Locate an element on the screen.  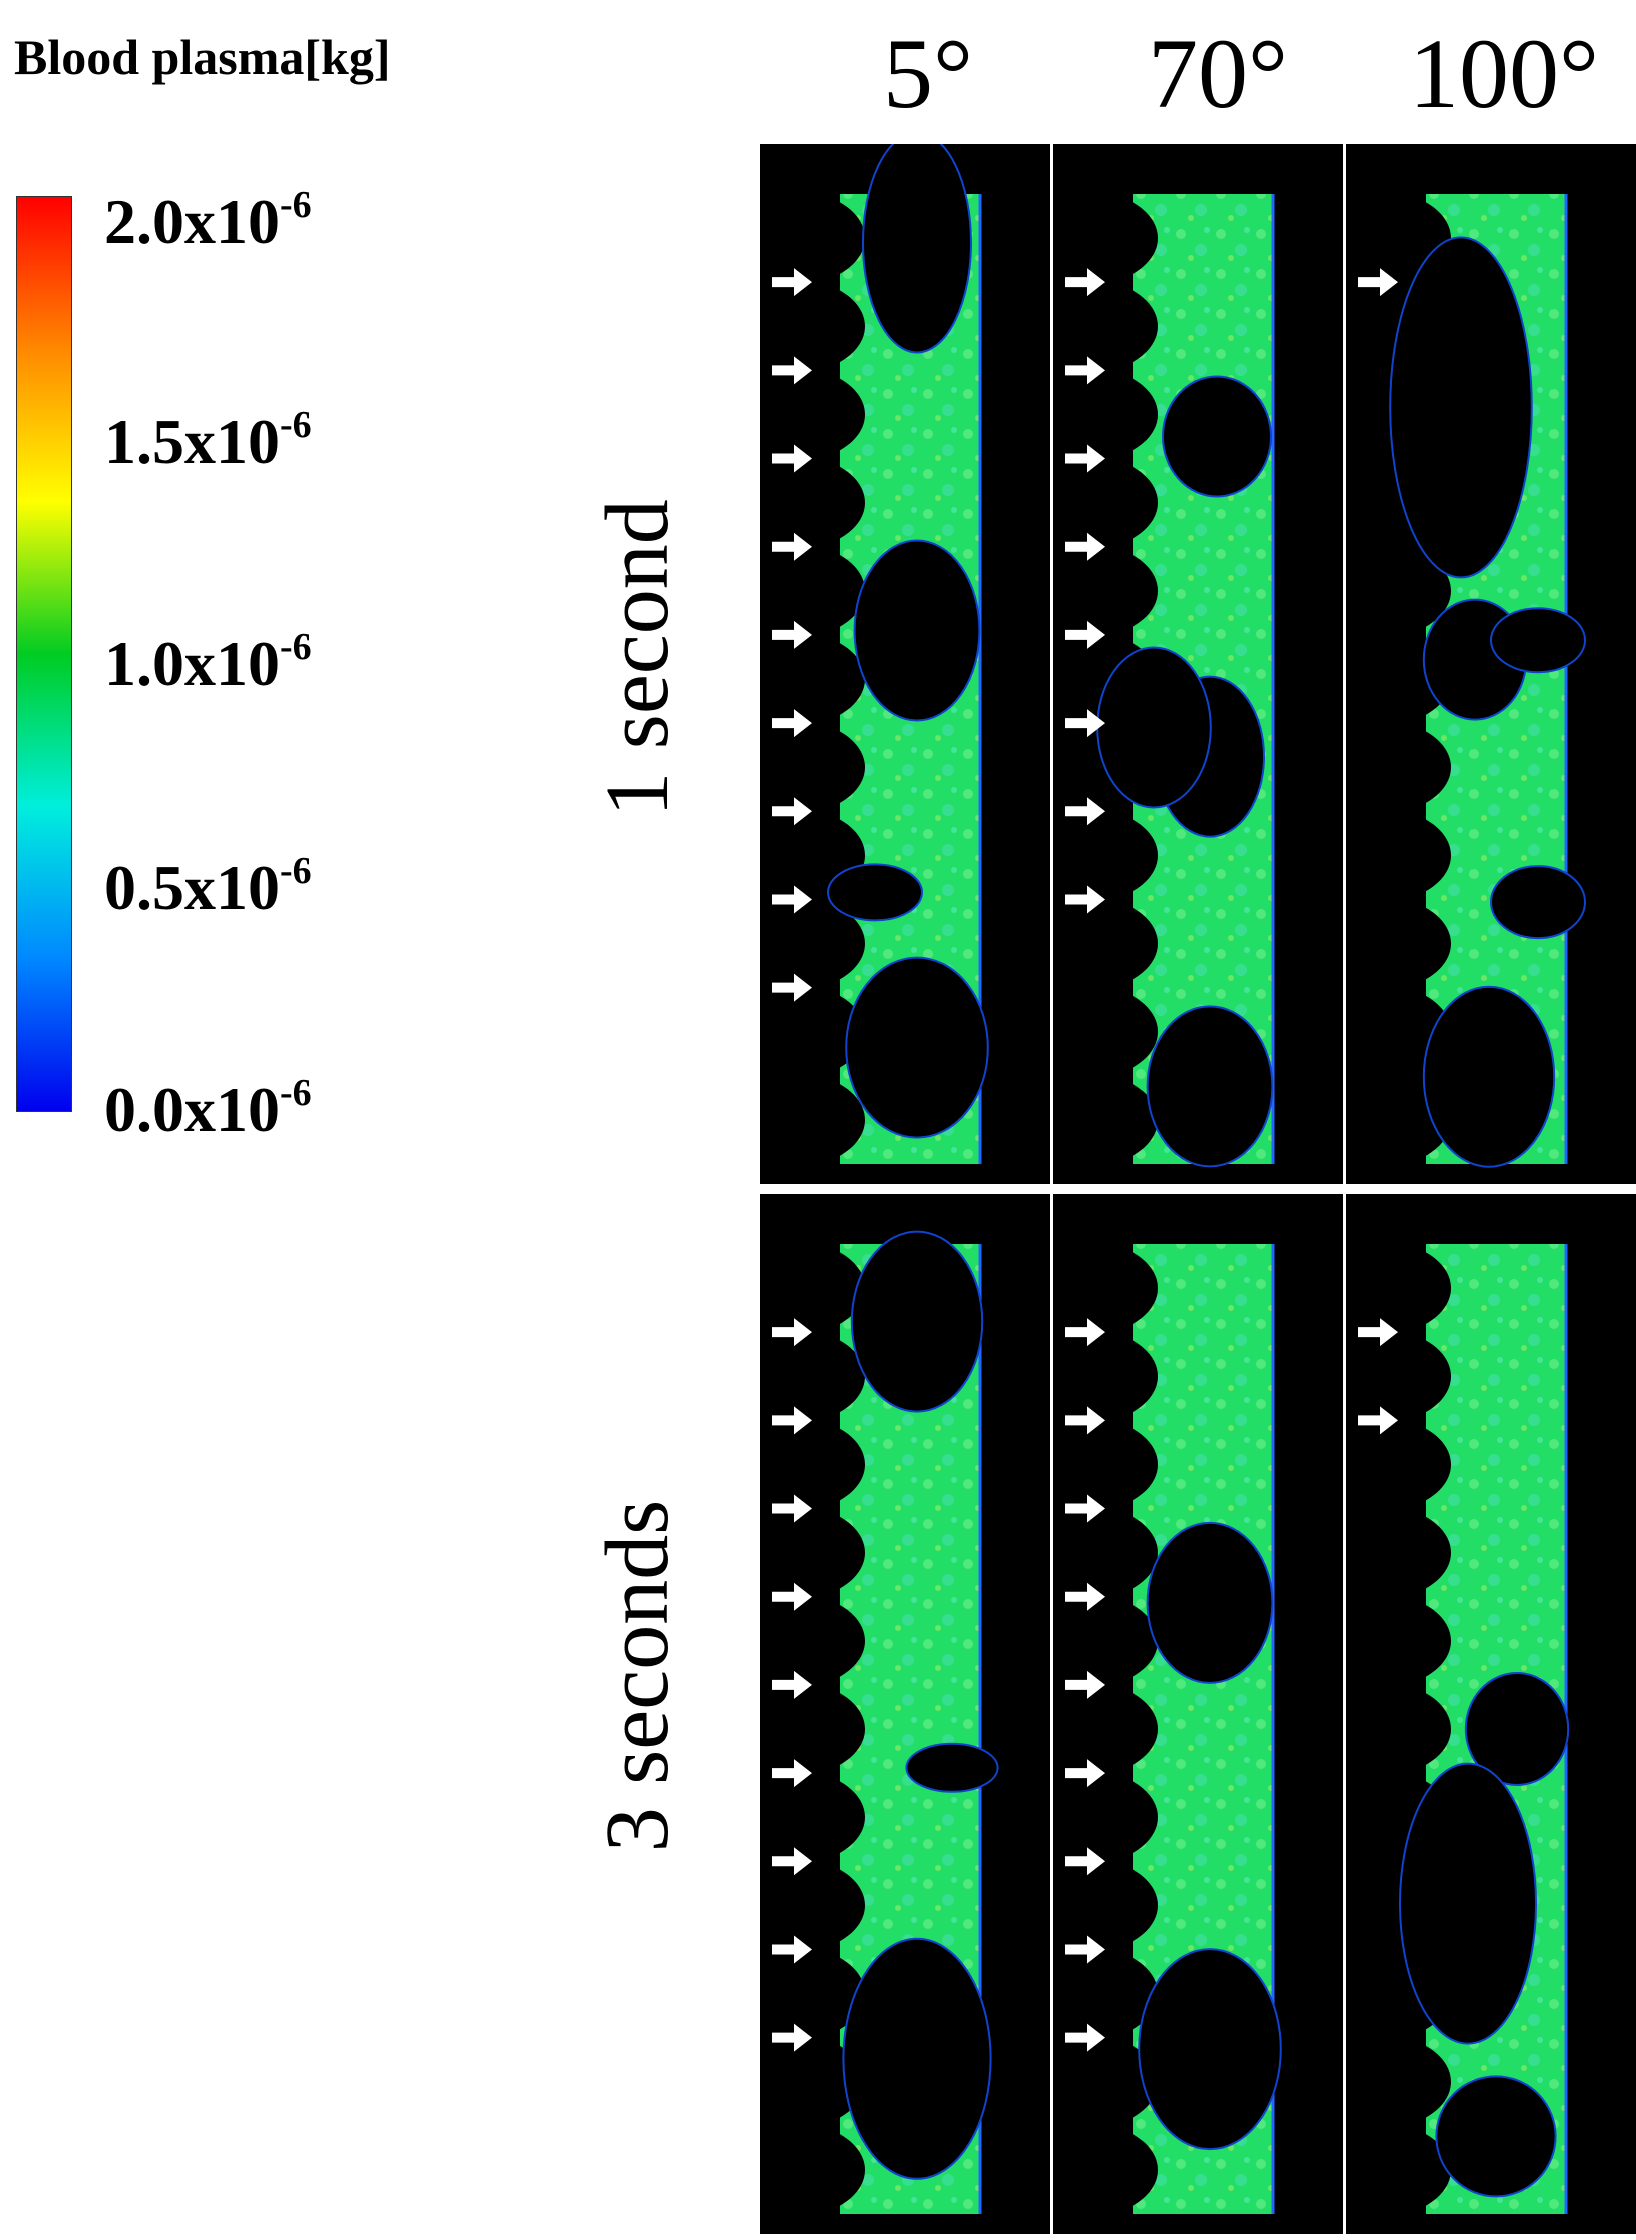
colorbar is located at coordinates (44, 654).